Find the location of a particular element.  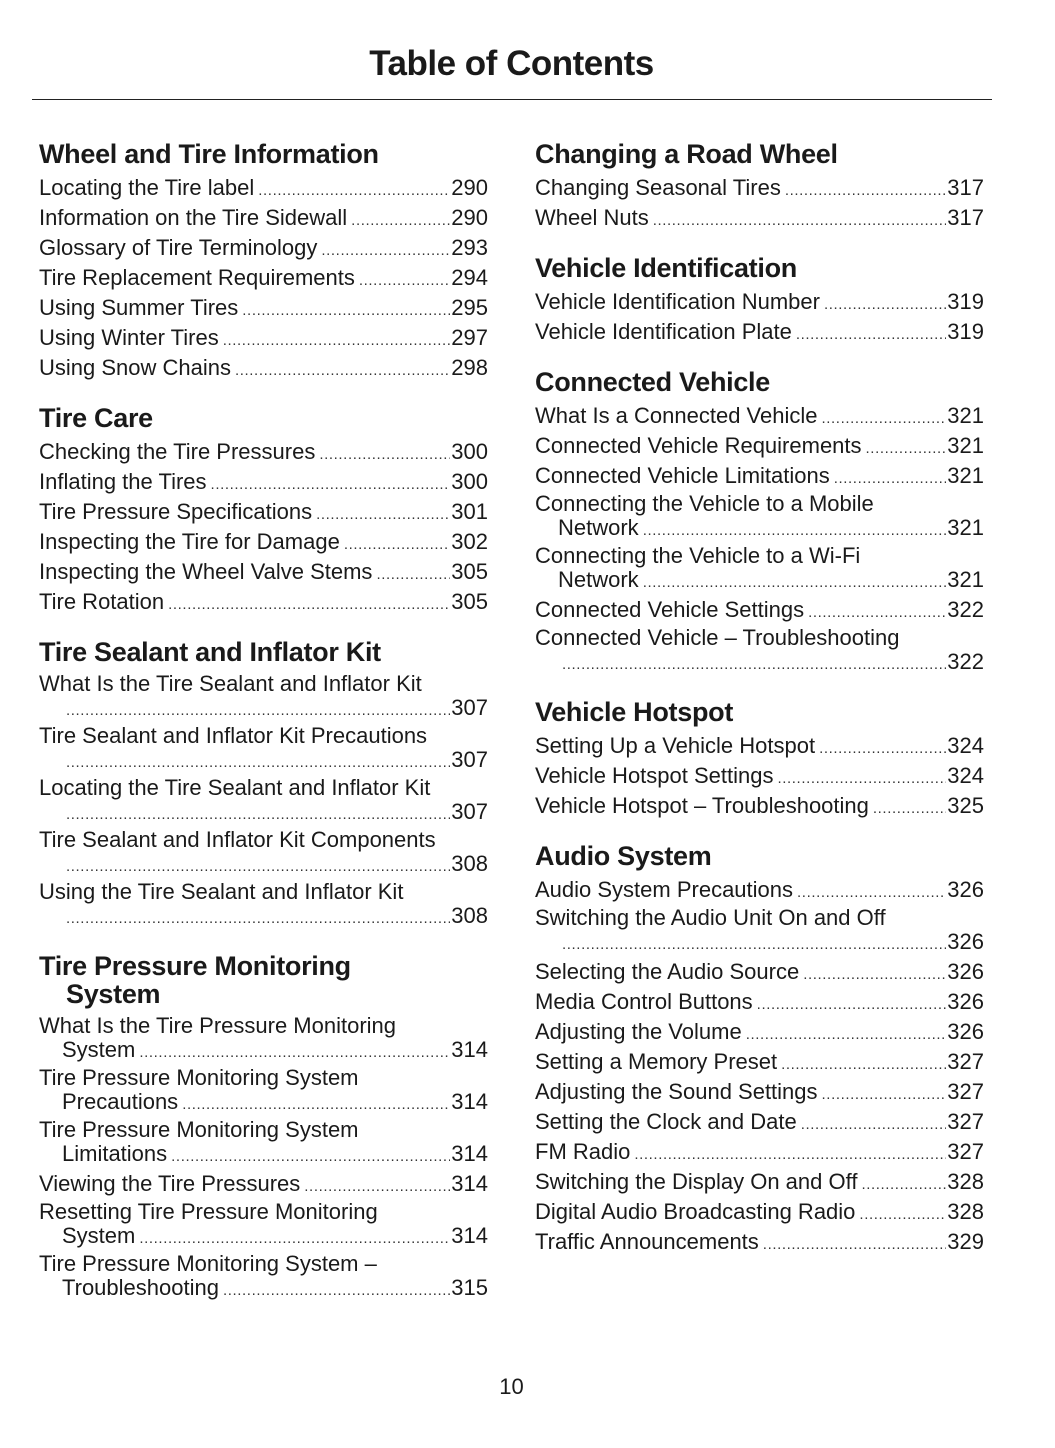

toc-entry: FM Radio 327 is located at coordinates (759, 1152).